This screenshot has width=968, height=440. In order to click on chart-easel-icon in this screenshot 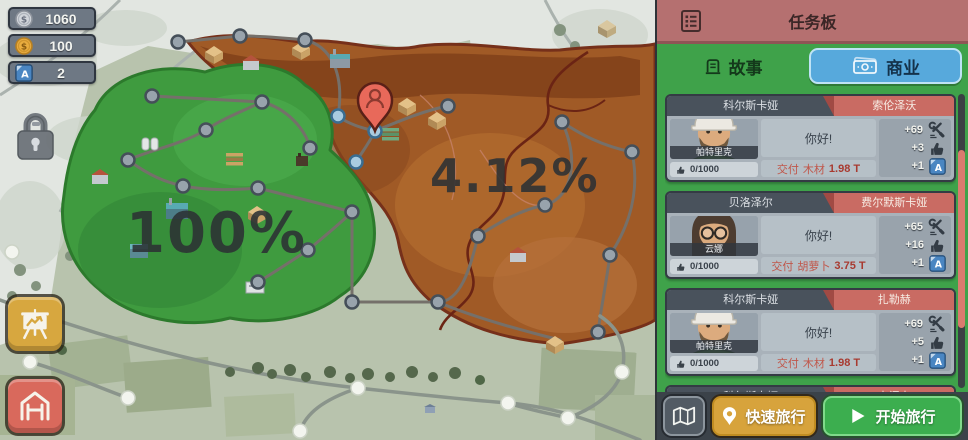, I will do `click(35, 324)`.